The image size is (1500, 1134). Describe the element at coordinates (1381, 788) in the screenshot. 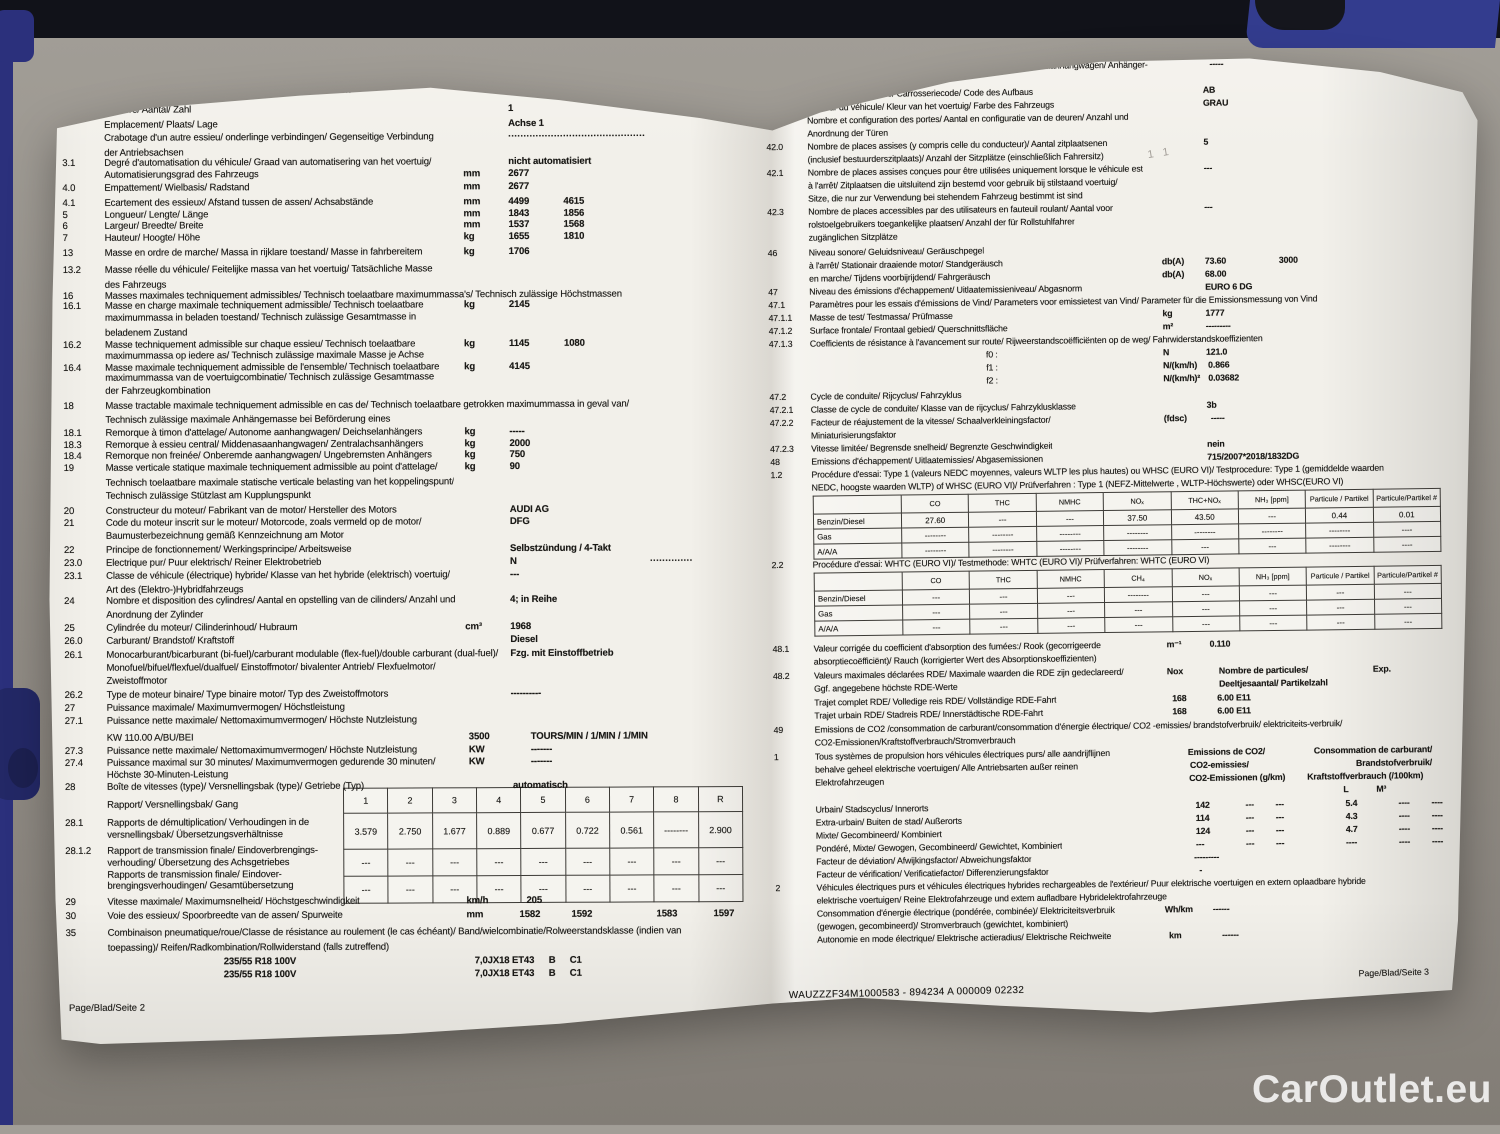

I see `row-value: M³` at that location.